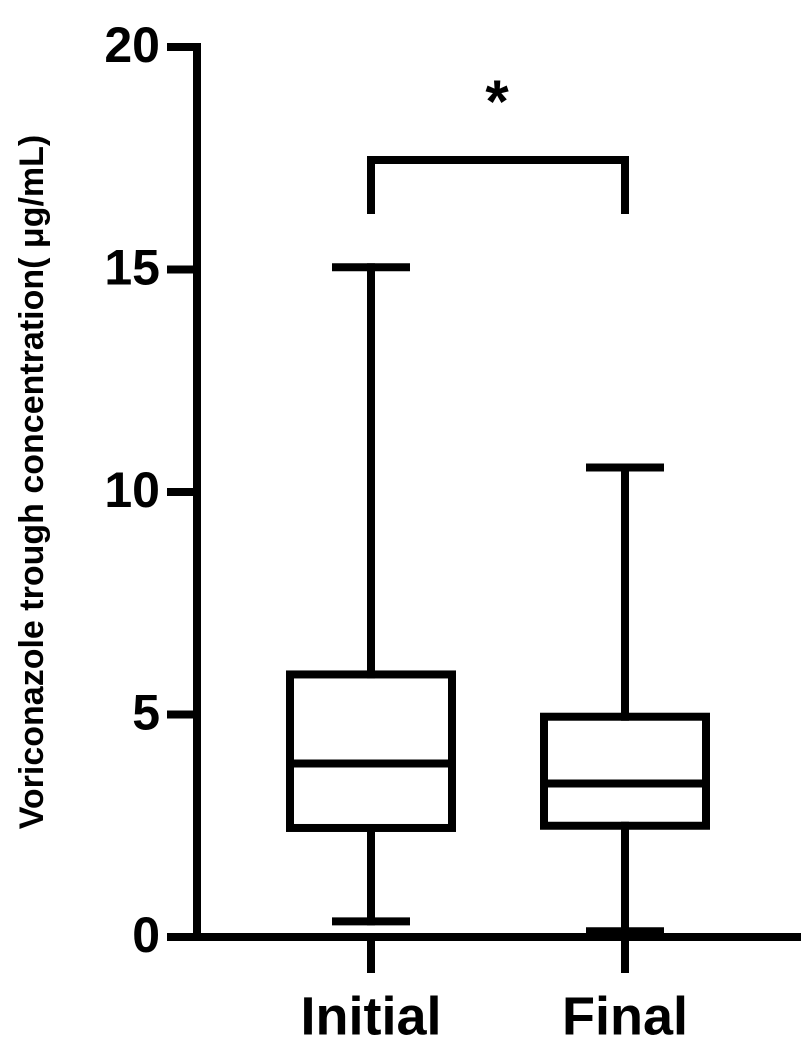  I want to click on x-tick-label: Initial, so click(370, 1016).